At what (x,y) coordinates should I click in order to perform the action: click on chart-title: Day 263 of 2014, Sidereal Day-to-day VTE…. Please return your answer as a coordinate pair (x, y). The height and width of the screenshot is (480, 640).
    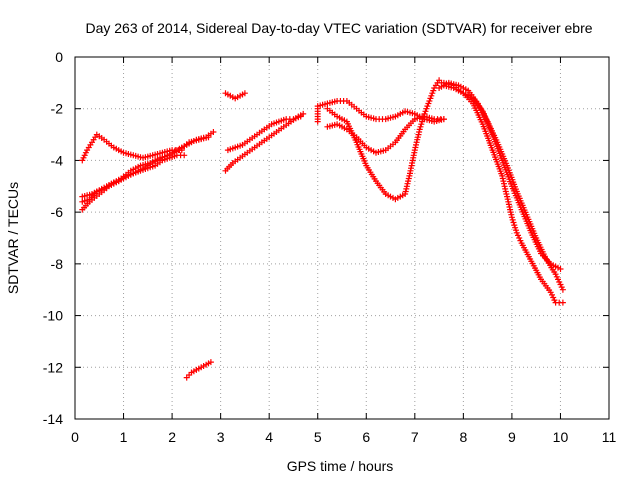
    Looking at the image, I should click on (338, 28).